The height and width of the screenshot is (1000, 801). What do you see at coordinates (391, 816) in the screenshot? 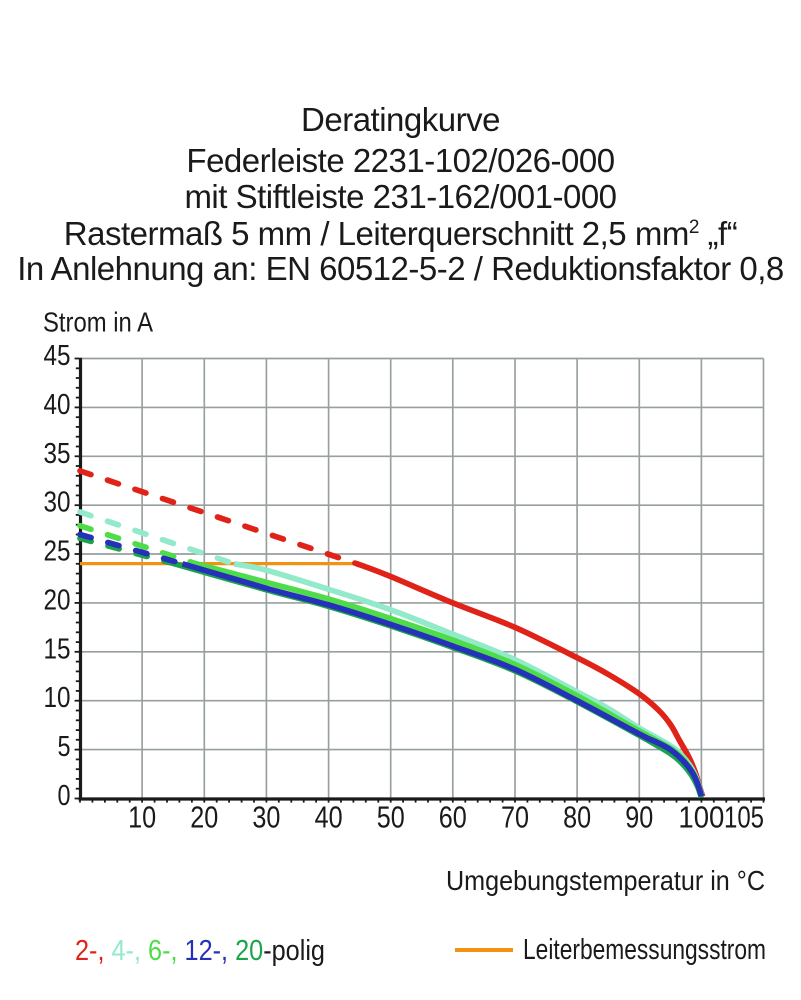
I see `svg-text: 50` at bounding box center [391, 816].